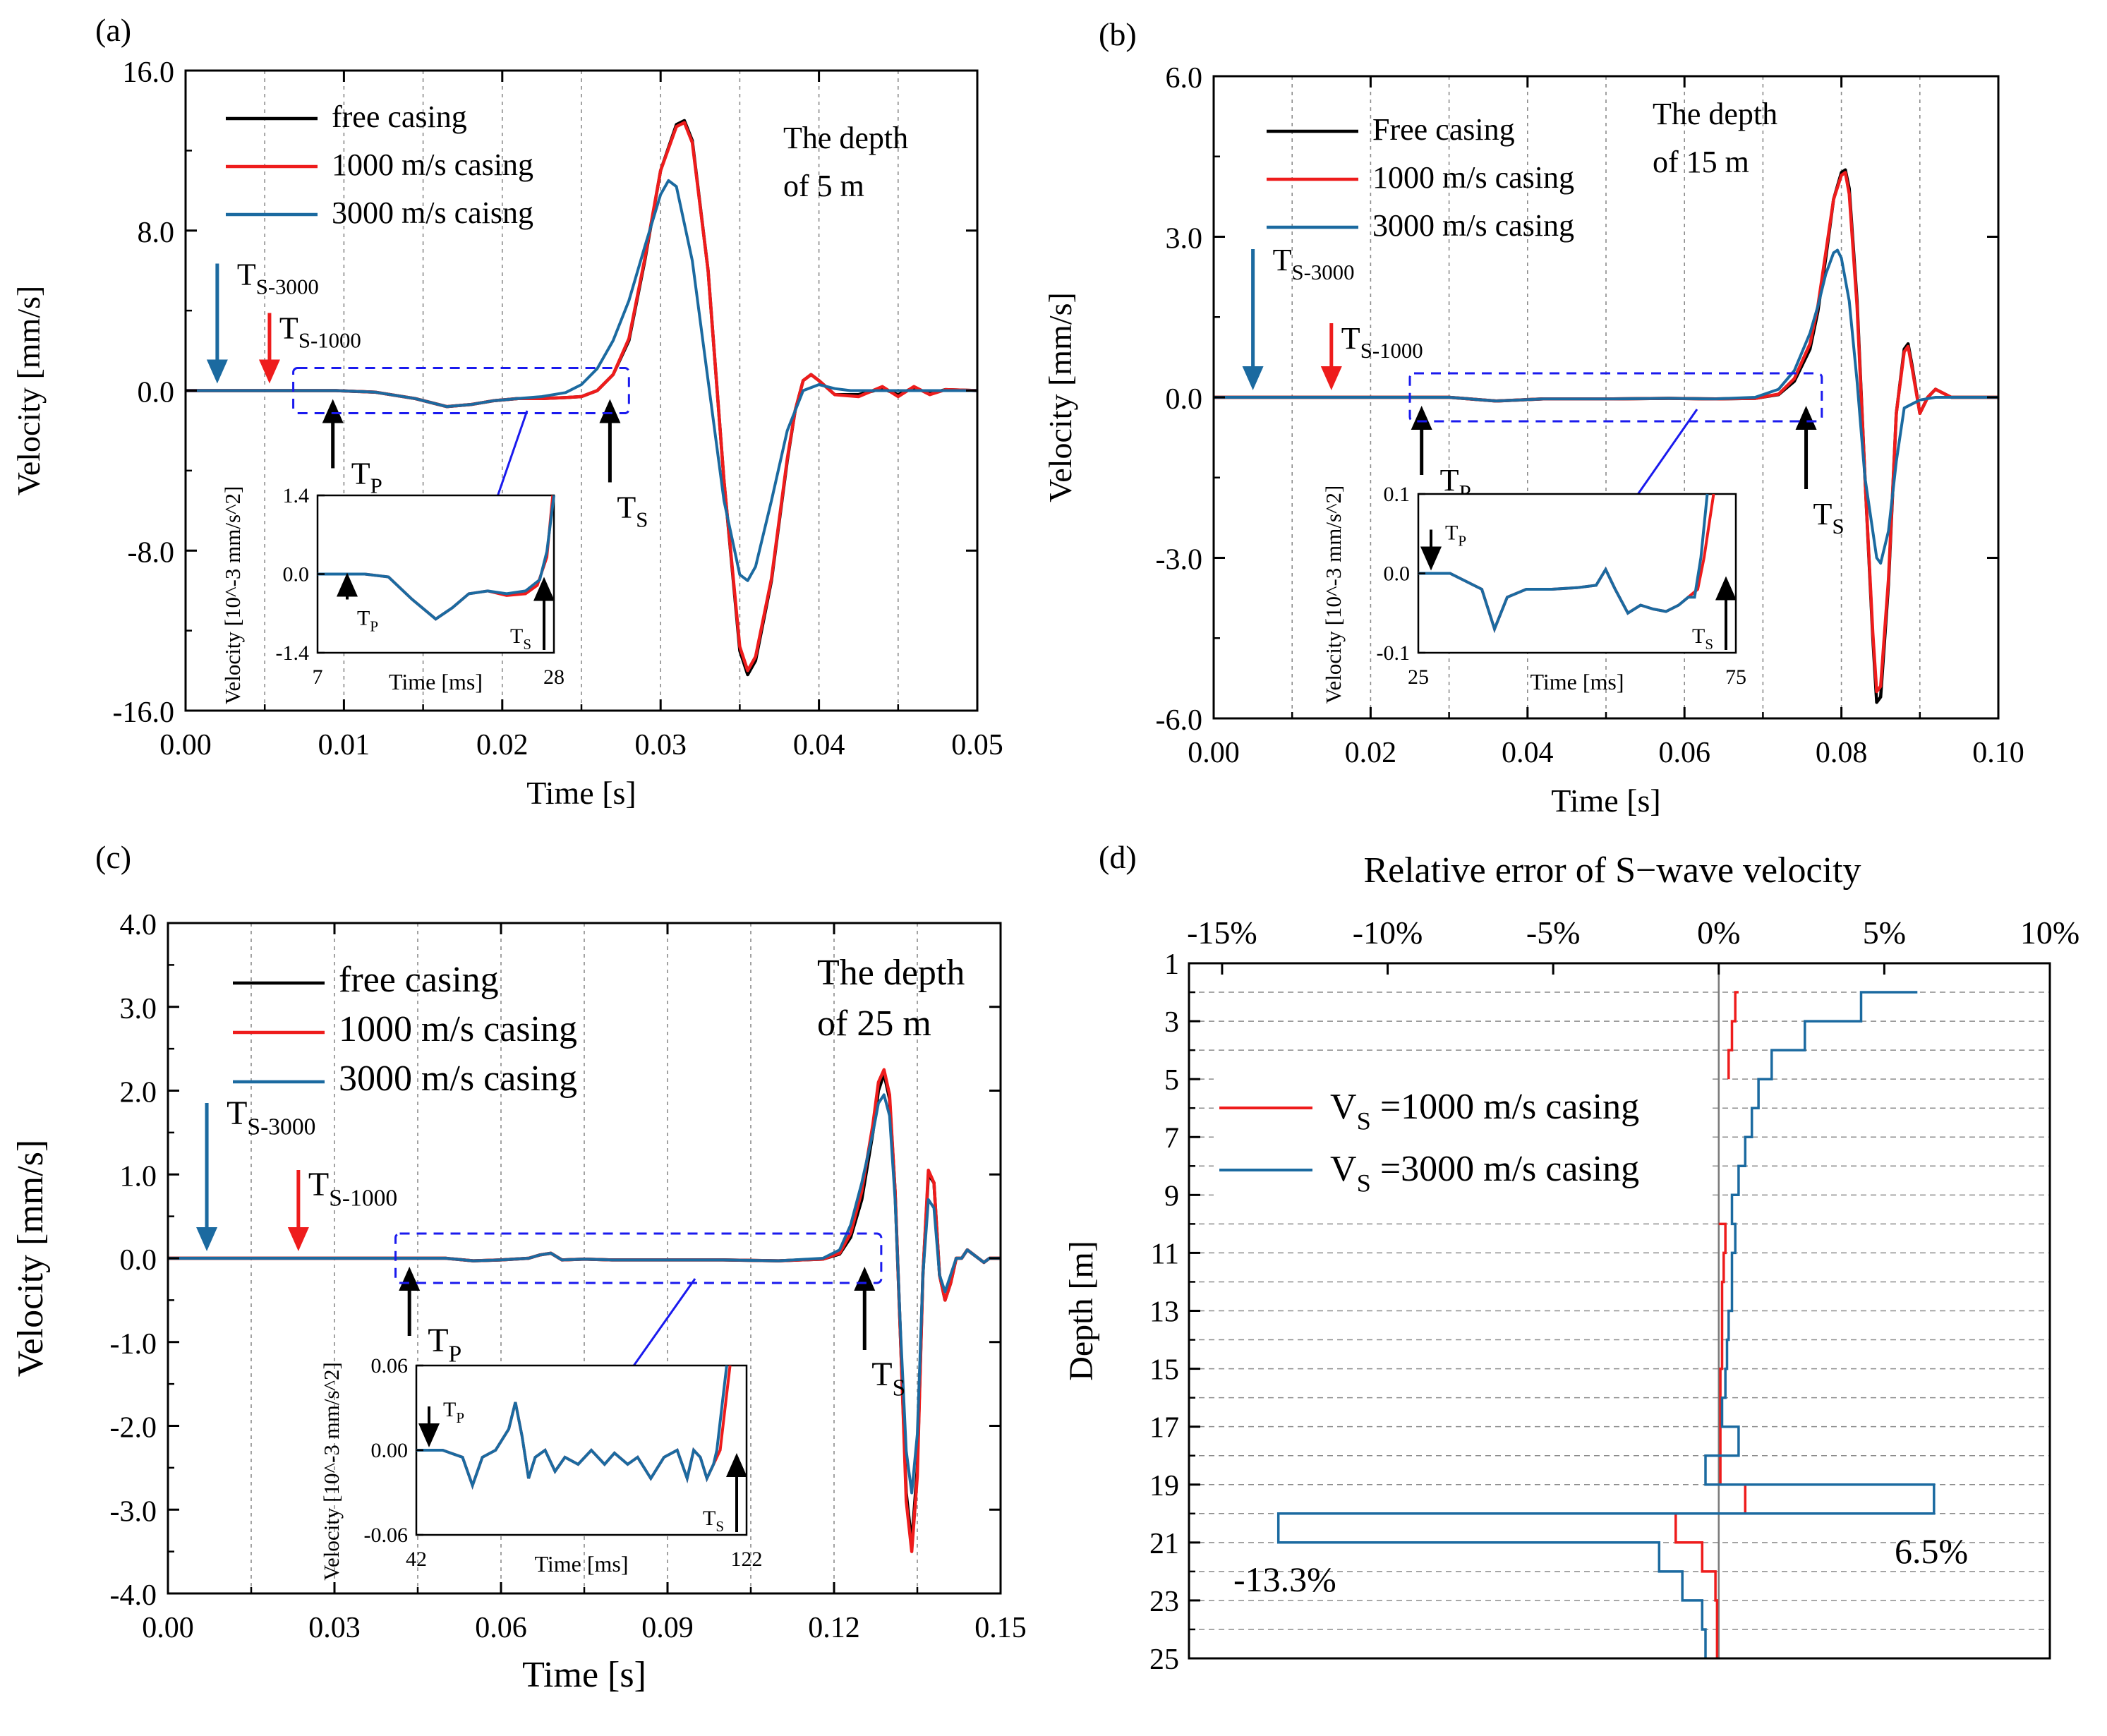  Describe the element at coordinates (1171, 1022) in the screenshot. I see `y-tick-label: 3` at that location.